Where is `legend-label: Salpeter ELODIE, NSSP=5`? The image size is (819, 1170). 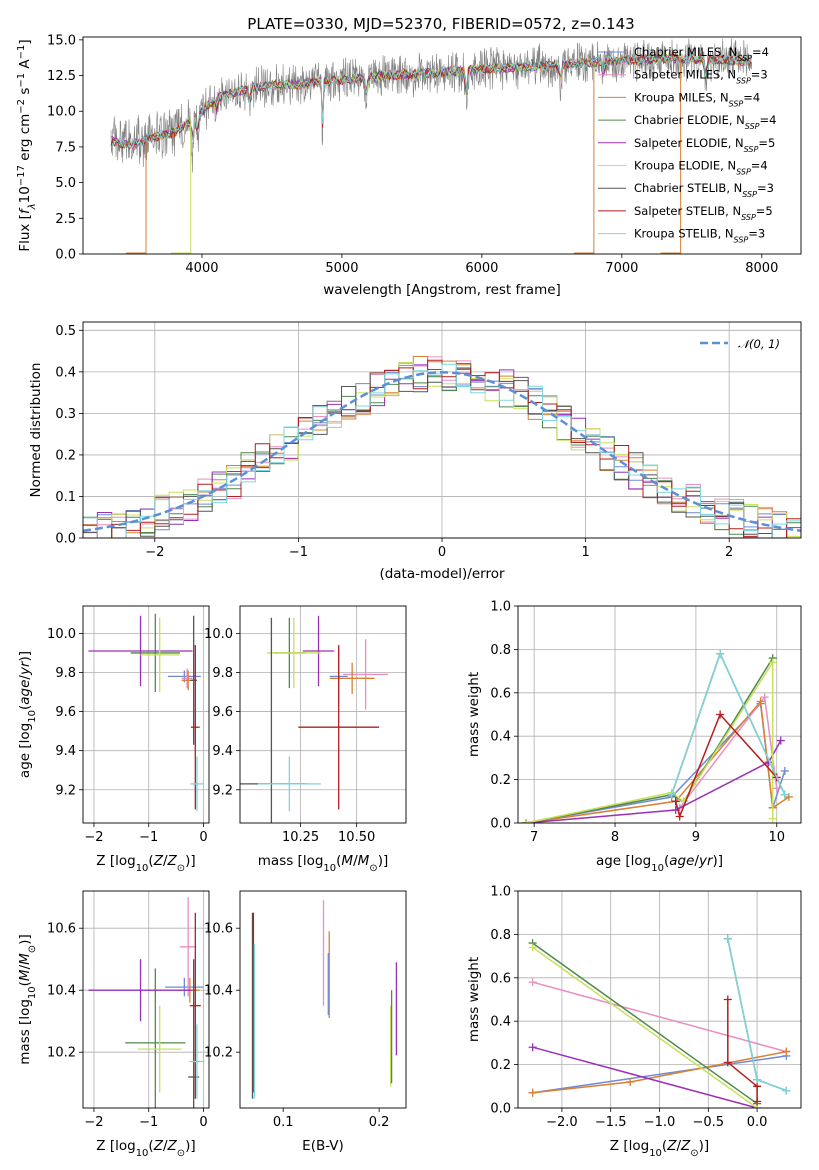 legend-label: Salpeter ELODIE, NSSP=5 is located at coordinates (704, 145).